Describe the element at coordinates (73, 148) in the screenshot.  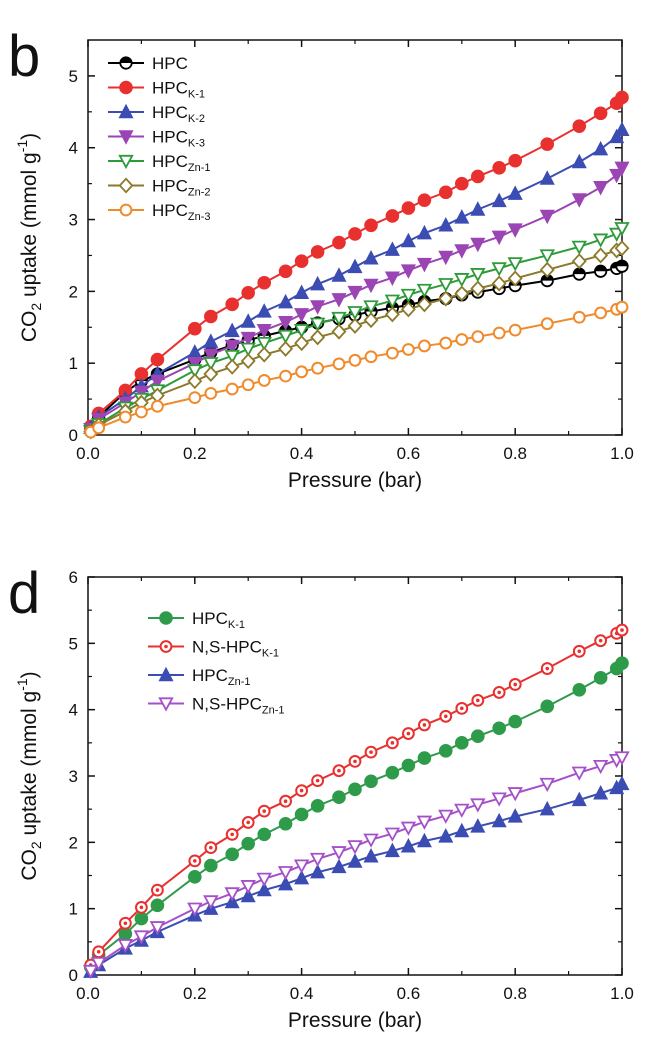
I see `y-tick-label: 4` at that location.